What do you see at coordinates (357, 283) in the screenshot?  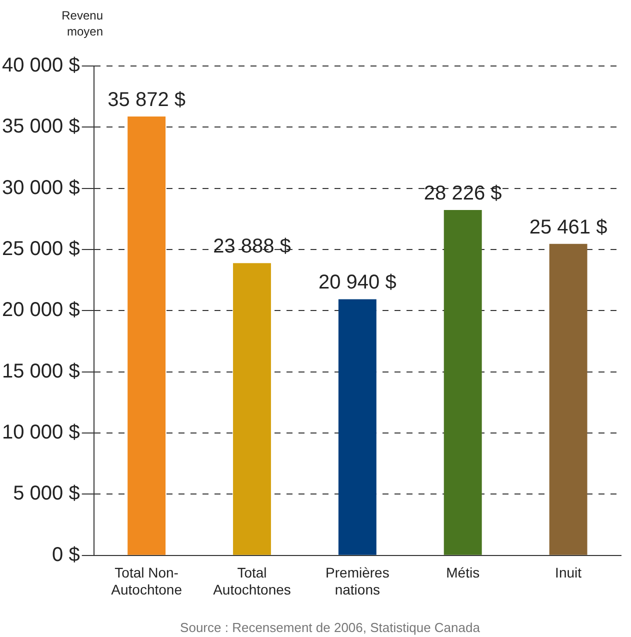 I see `data-label: 20 940 $` at bounding box center [357, 283].